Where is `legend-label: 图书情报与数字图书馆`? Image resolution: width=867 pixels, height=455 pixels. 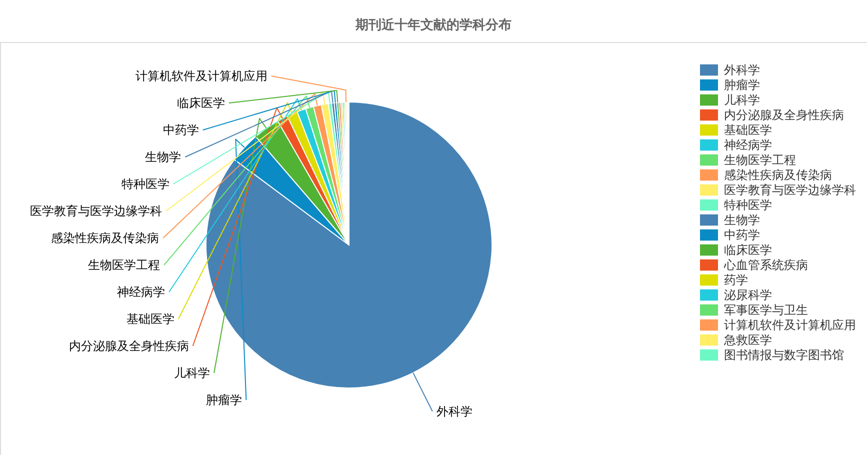 legend-label: 图书情报与数字图书馆 is located at coordinates (784, 355).